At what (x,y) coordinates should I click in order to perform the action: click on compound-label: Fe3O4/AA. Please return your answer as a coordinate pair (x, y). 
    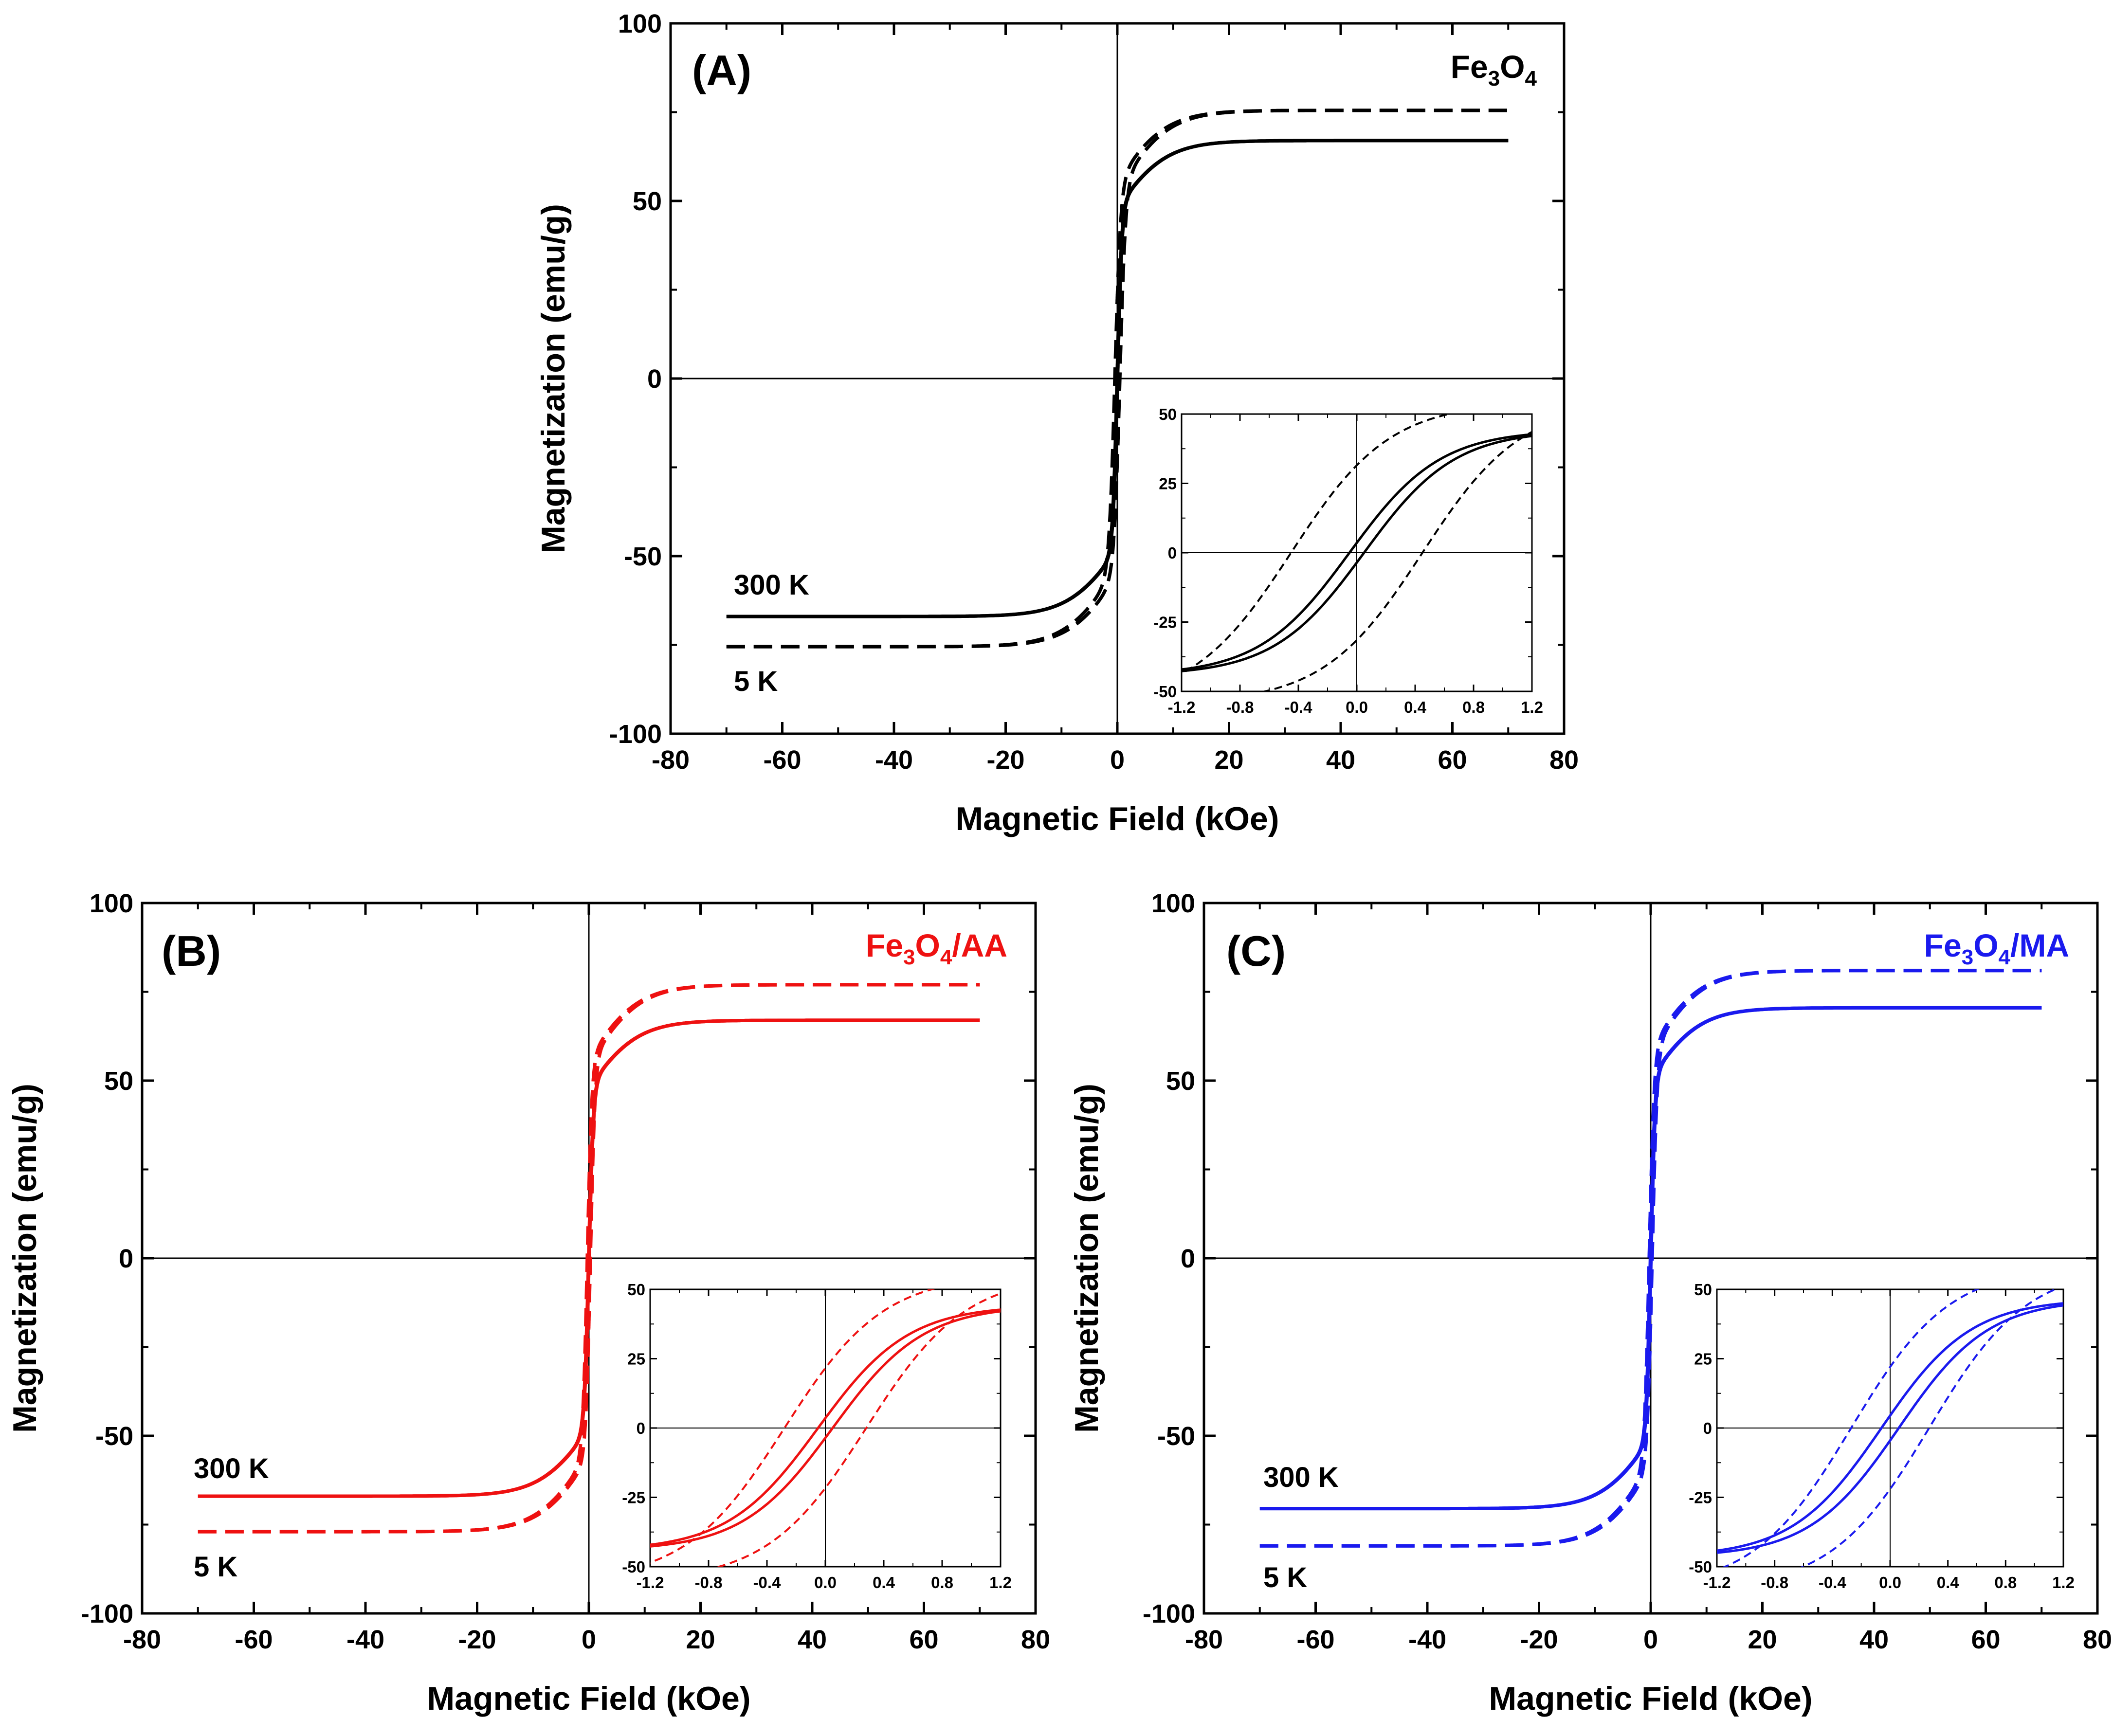
    Looking at the image, I should click on (936, 948).